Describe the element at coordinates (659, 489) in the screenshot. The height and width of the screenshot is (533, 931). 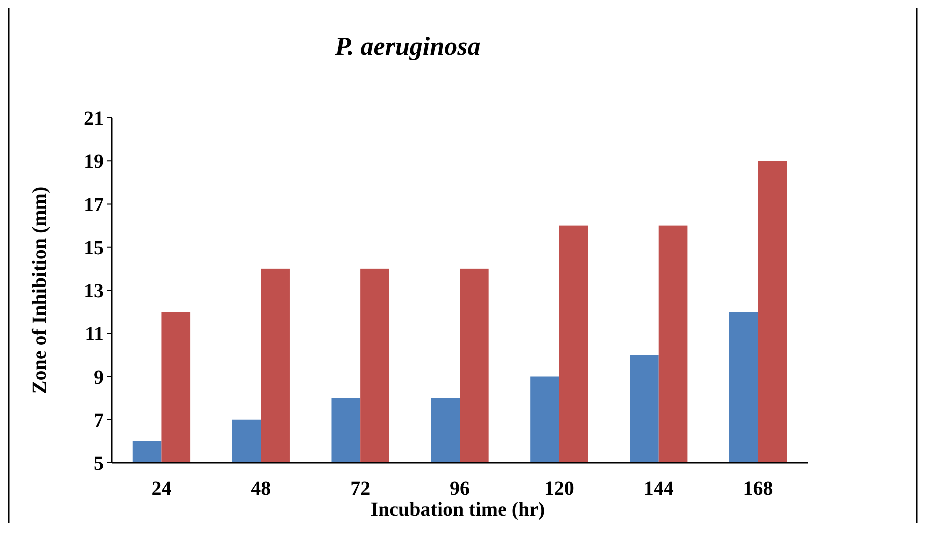
I see `x-tick-label: 144` at that location.